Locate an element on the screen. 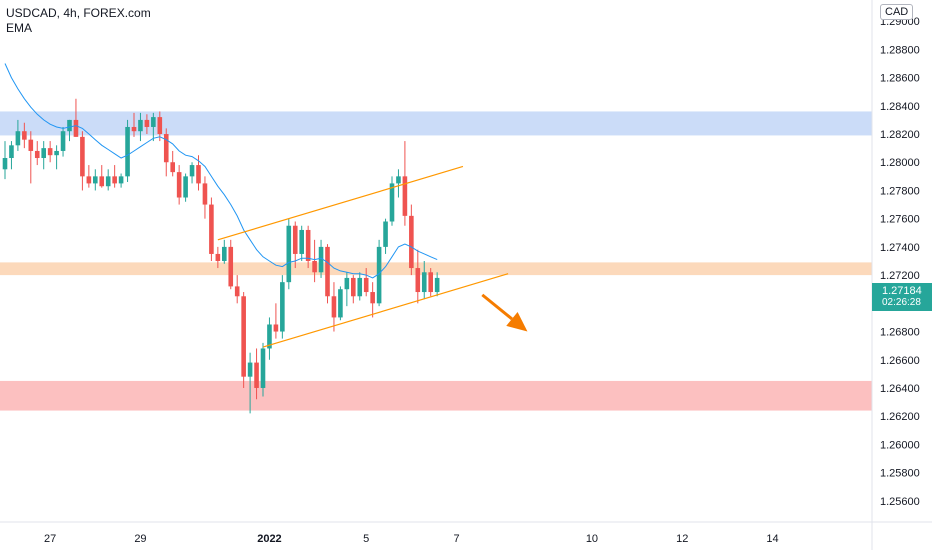 The height and width of the screenshot is (550, 932). time-tick-label: 7 is located at coordinates (456, 539).